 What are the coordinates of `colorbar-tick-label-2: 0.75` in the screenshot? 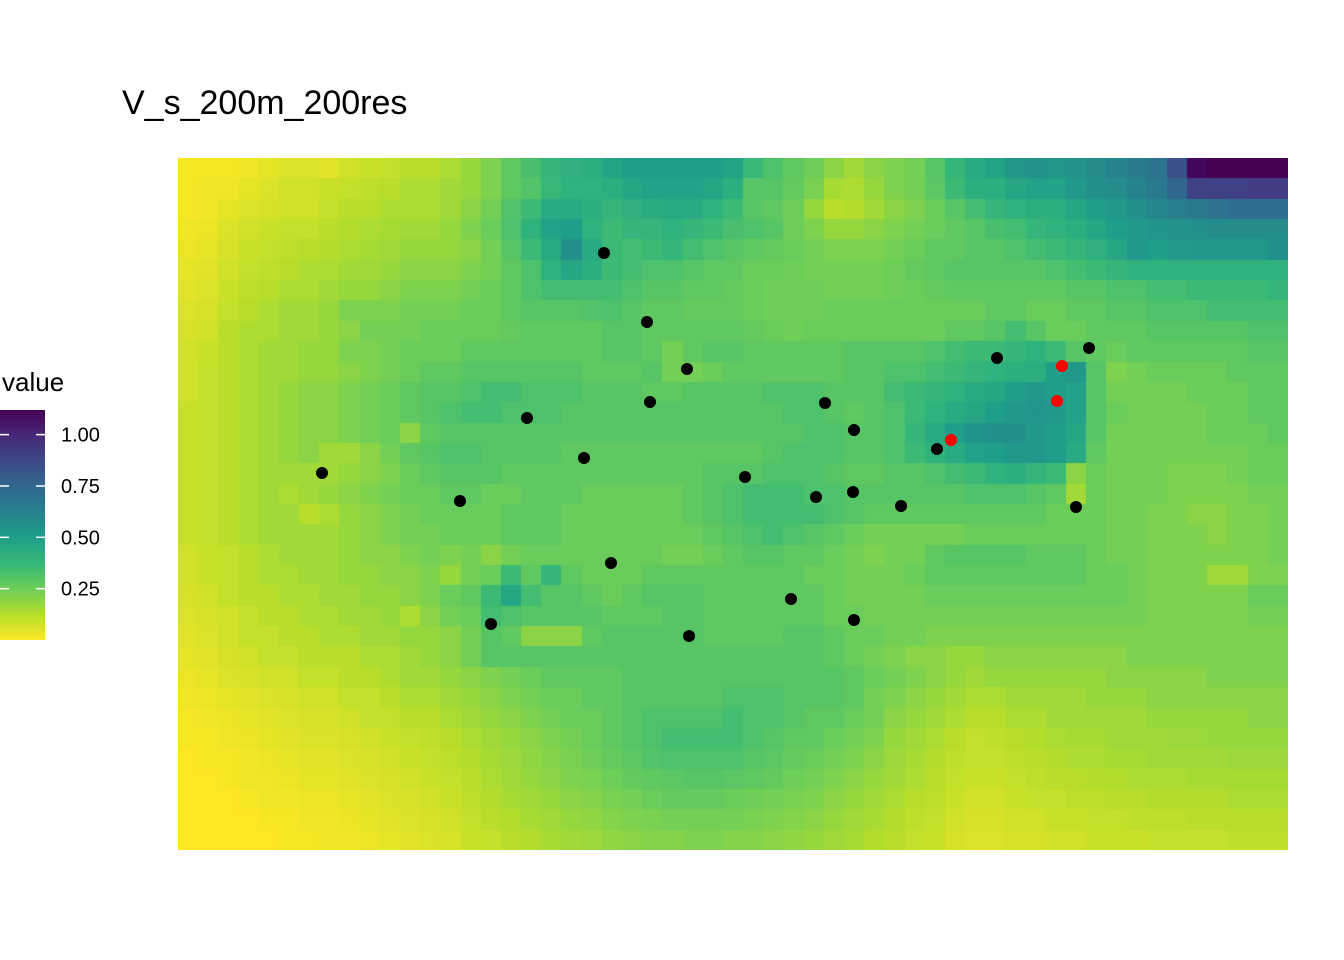 It's located at (80, 487).